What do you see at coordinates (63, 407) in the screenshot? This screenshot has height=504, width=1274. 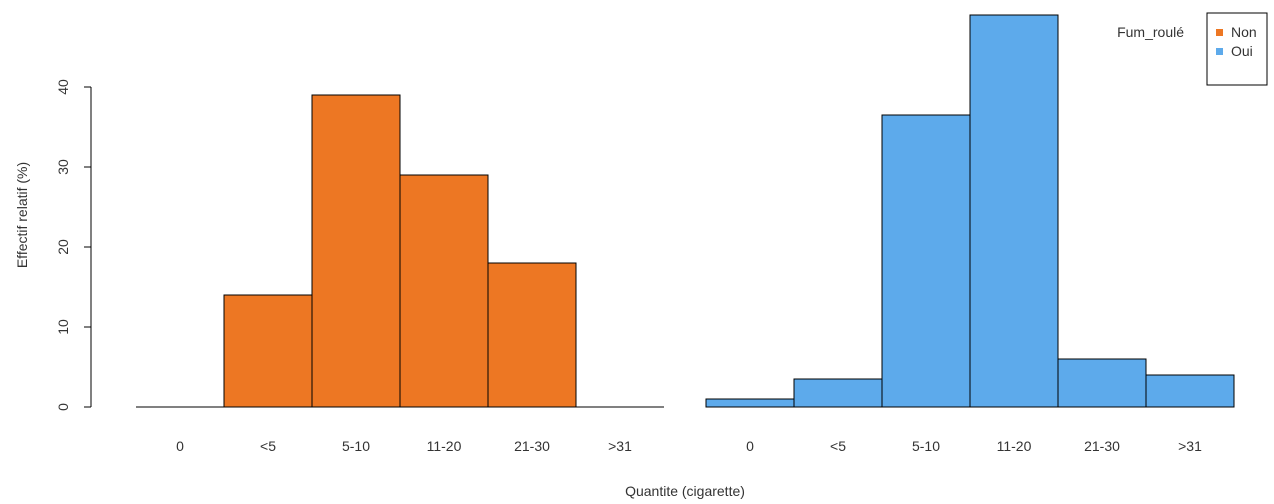 I see `y-tick-label: 0` at bounding box center [63, 407].